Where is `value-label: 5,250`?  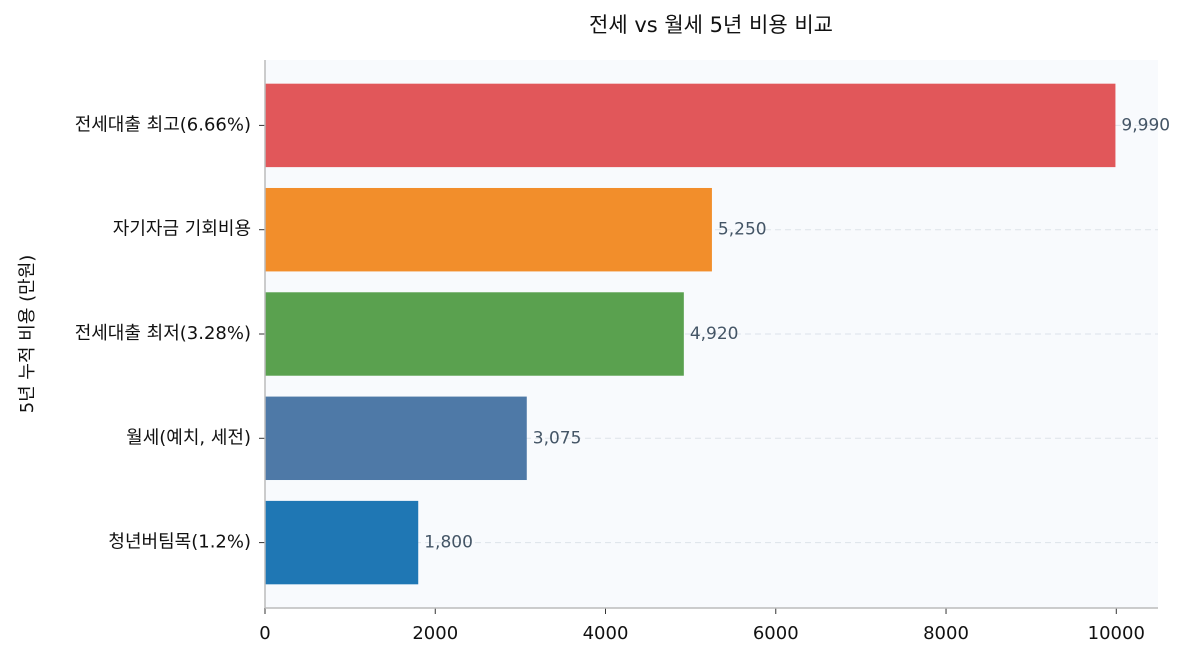
value-label: 5,250 is located at coordinates (742, 230).